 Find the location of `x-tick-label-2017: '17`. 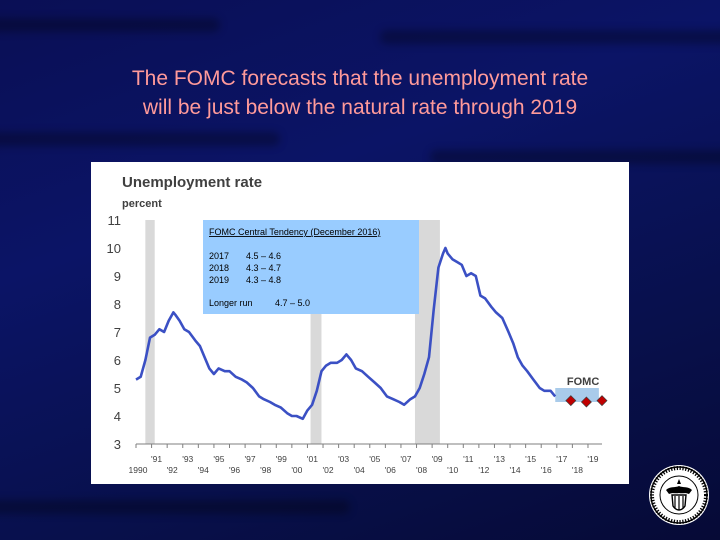

x-tick-label-2017: '17 is located at coordinates (561, 459).